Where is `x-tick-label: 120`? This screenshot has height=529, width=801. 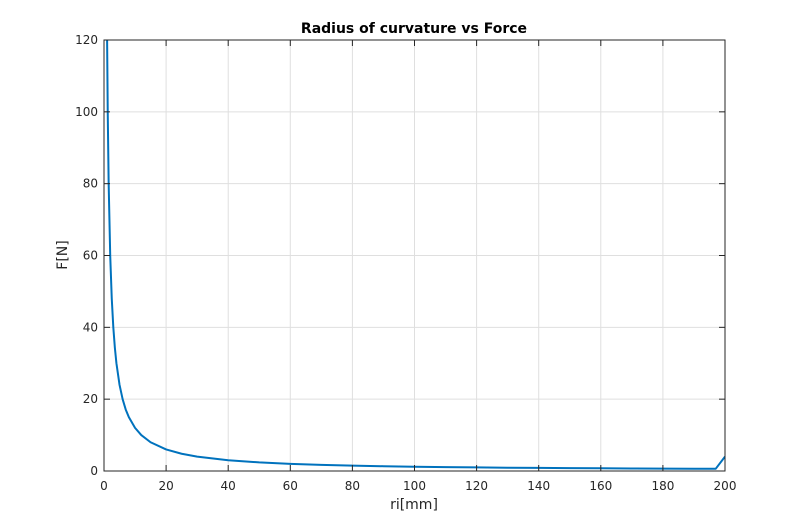 x-tick-label: 120 is located at coordinates (476, 486).